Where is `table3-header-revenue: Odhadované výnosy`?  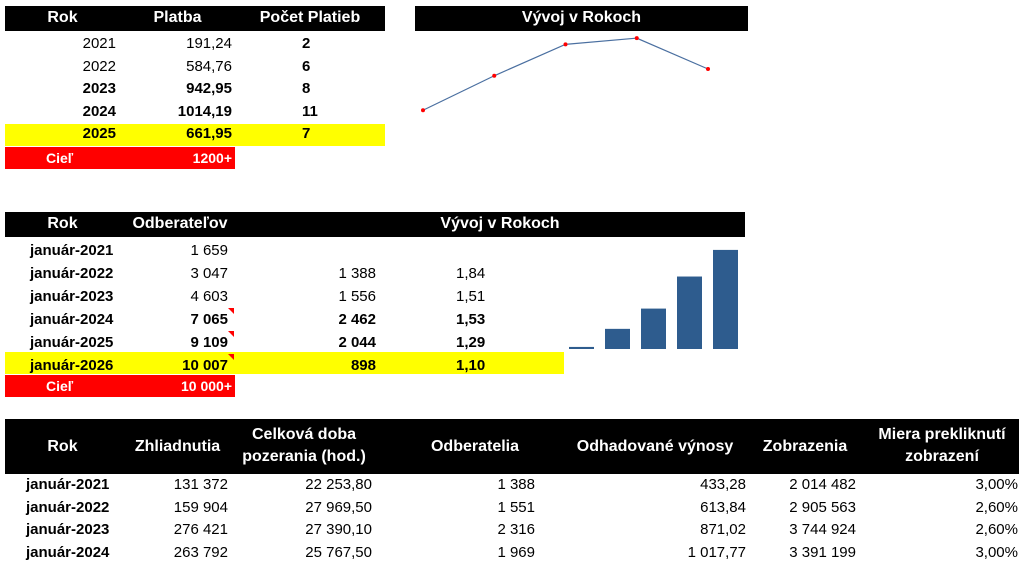
table3-header-revenue: Odhadované výnosy is located at coordinates (655, 446).